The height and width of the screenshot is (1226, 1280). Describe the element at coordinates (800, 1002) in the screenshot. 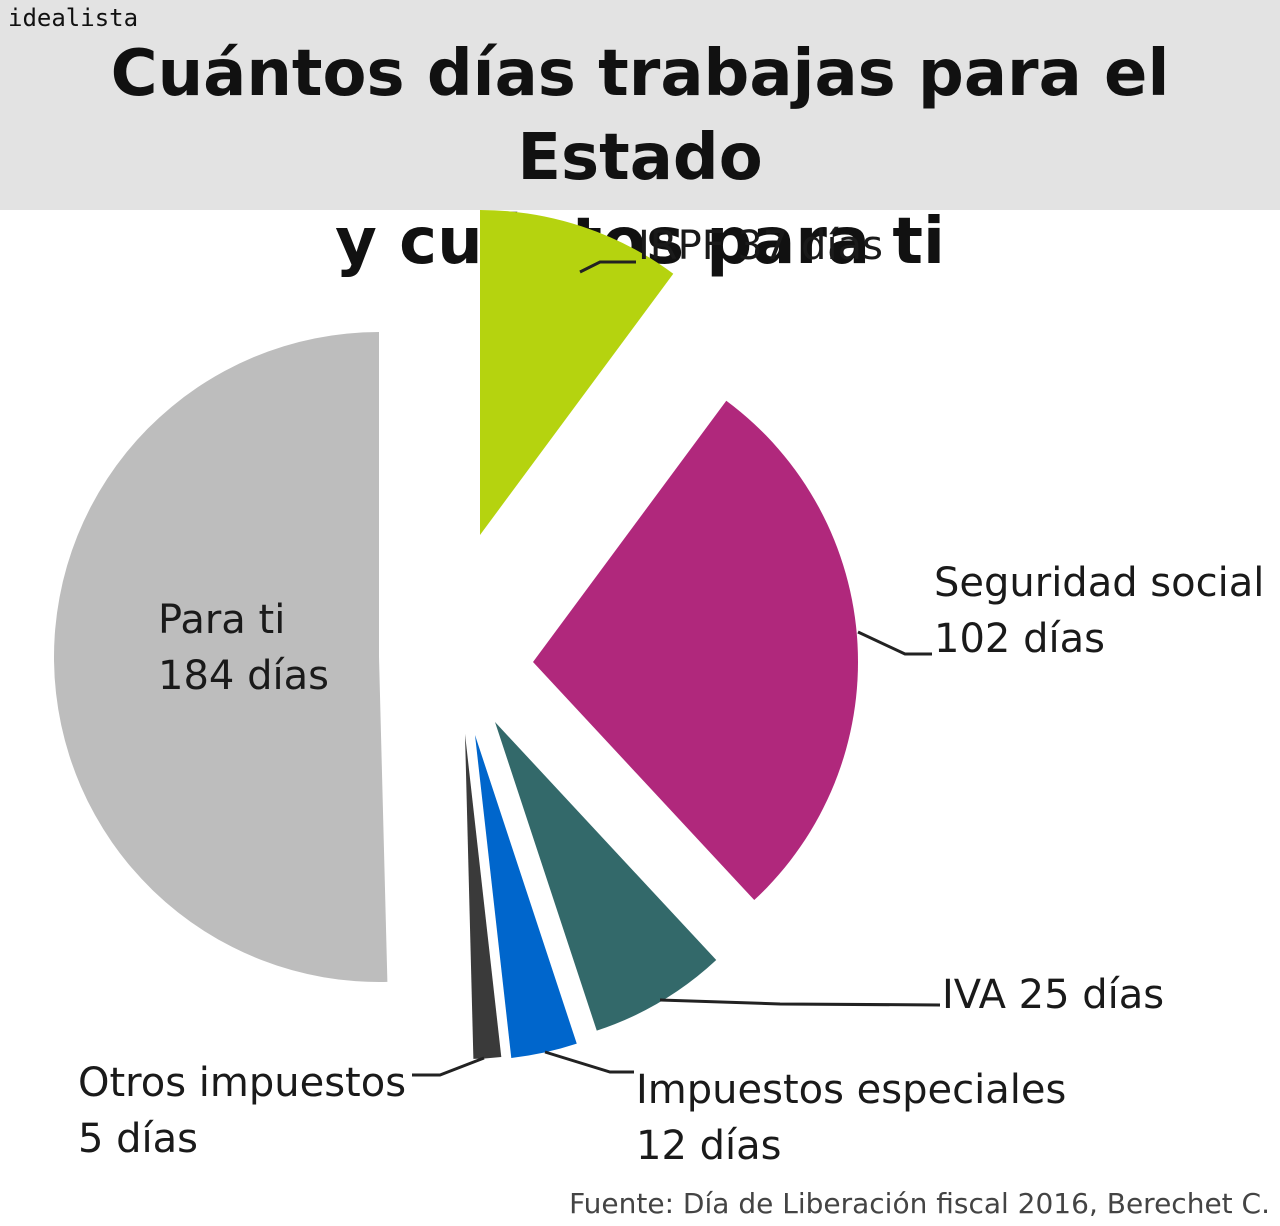

I see `leader-line-iva` at that location.